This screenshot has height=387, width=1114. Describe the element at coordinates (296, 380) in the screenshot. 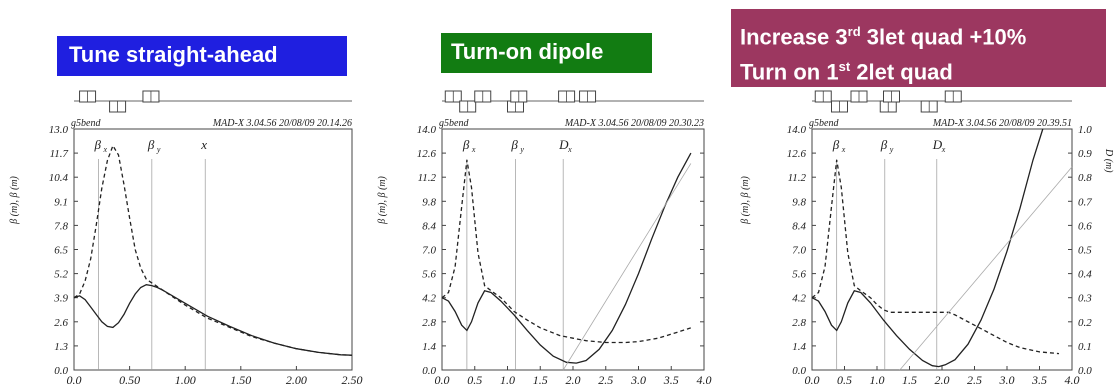

I see `x-tick-label: 2.00` at that location.